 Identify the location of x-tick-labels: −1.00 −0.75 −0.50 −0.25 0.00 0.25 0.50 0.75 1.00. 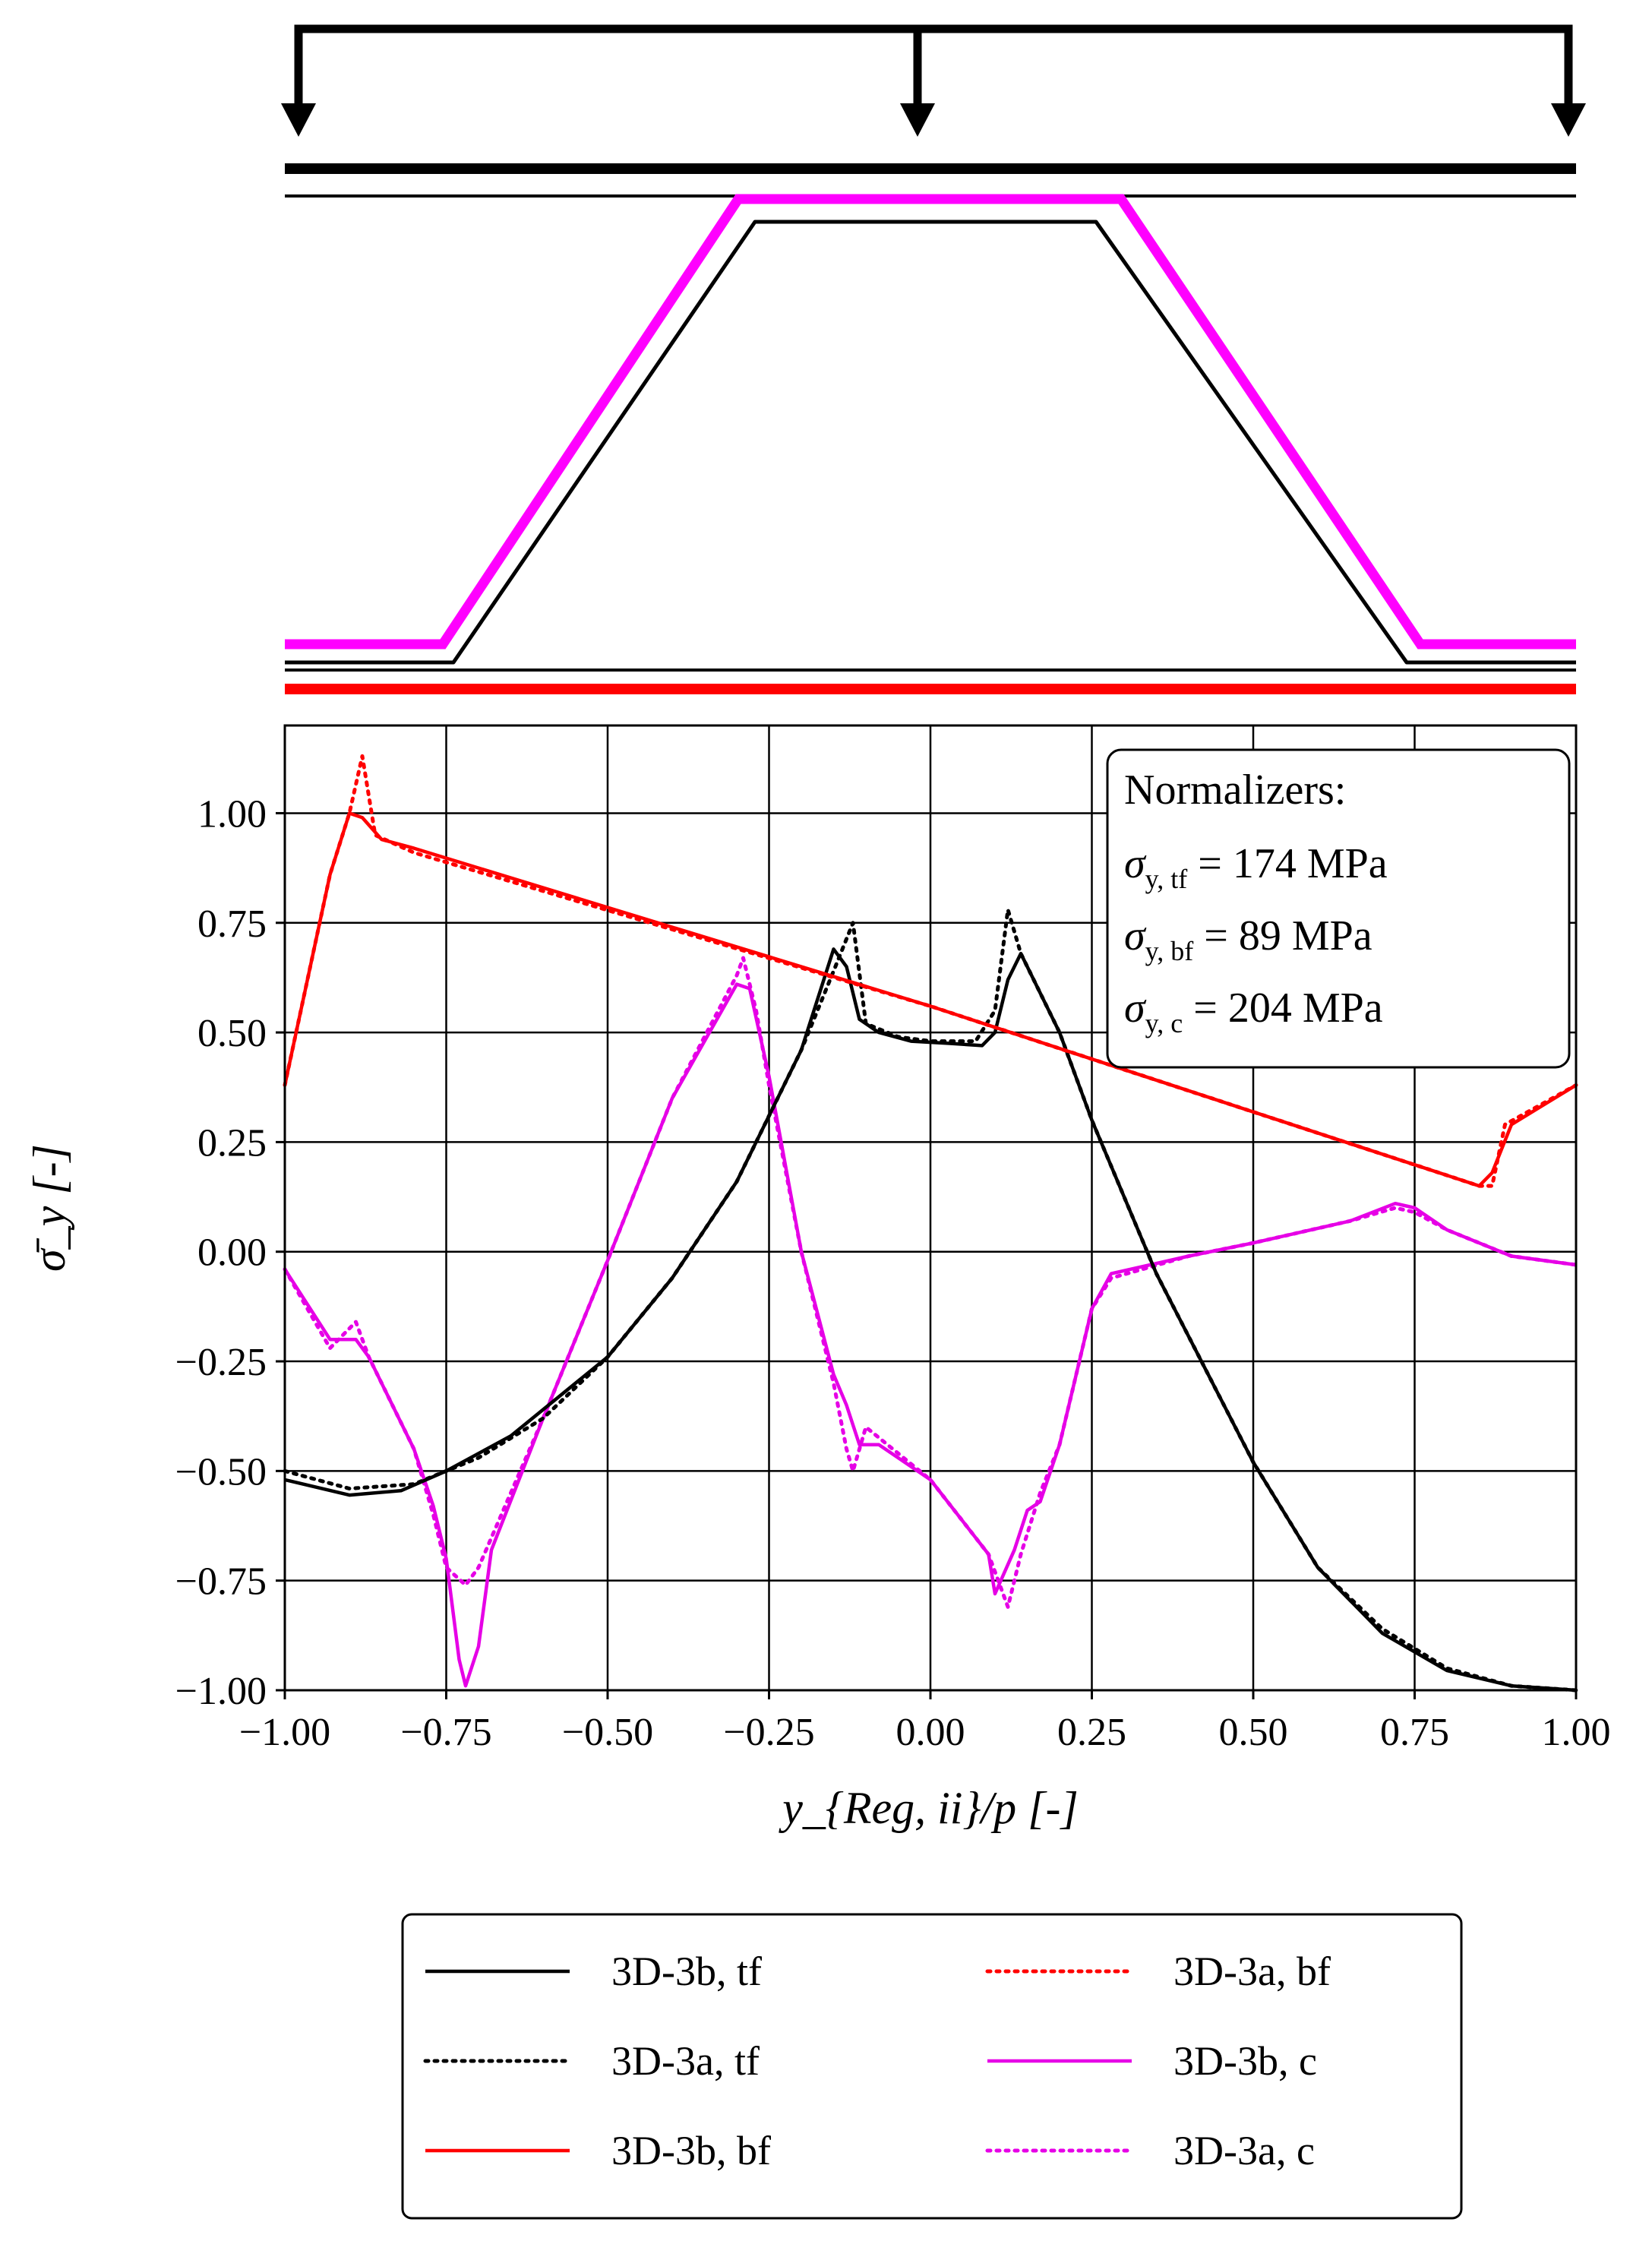
(925, 1732).